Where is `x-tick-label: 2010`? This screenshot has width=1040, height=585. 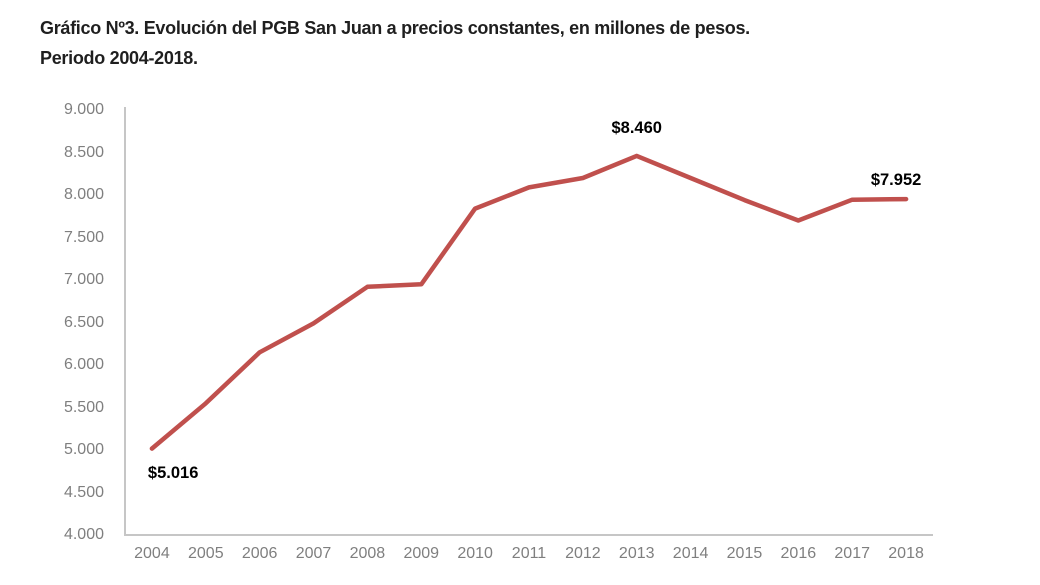 x-tick-label: 2010 is located at coordinates (475, 553).